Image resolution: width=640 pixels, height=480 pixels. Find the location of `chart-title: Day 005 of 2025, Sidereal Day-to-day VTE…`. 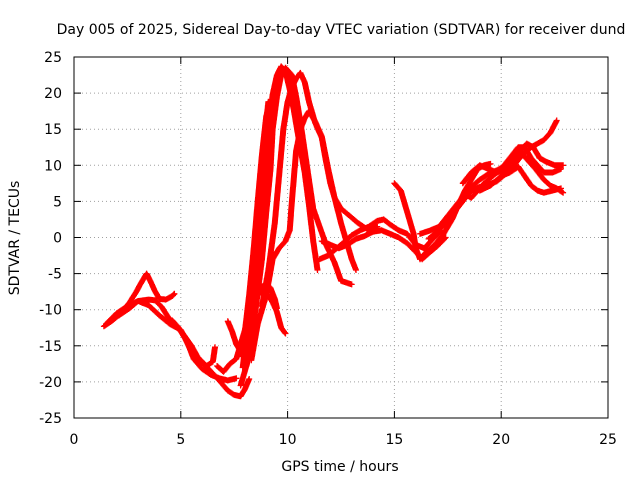

chart-title: Day 005 of 2025, Sidereal Day-to-day VTE… is located at coordinates (341, 30).